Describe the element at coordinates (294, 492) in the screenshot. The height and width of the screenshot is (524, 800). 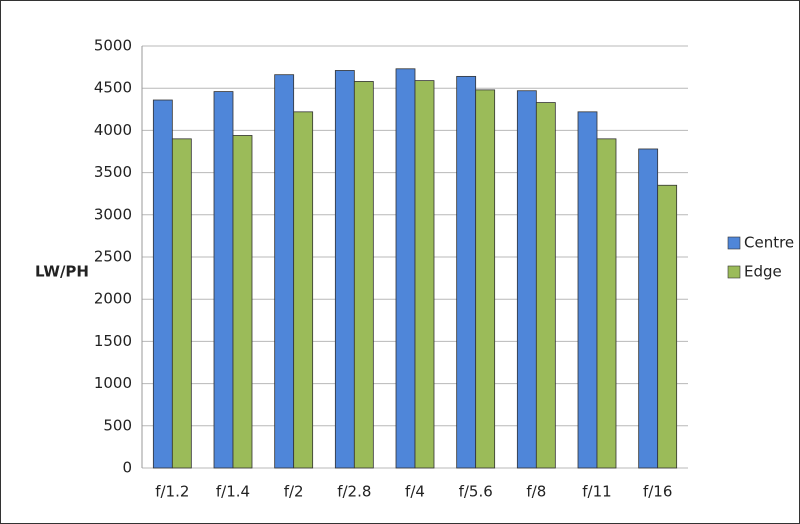
I see `x-tick-label: f/2` at that location.